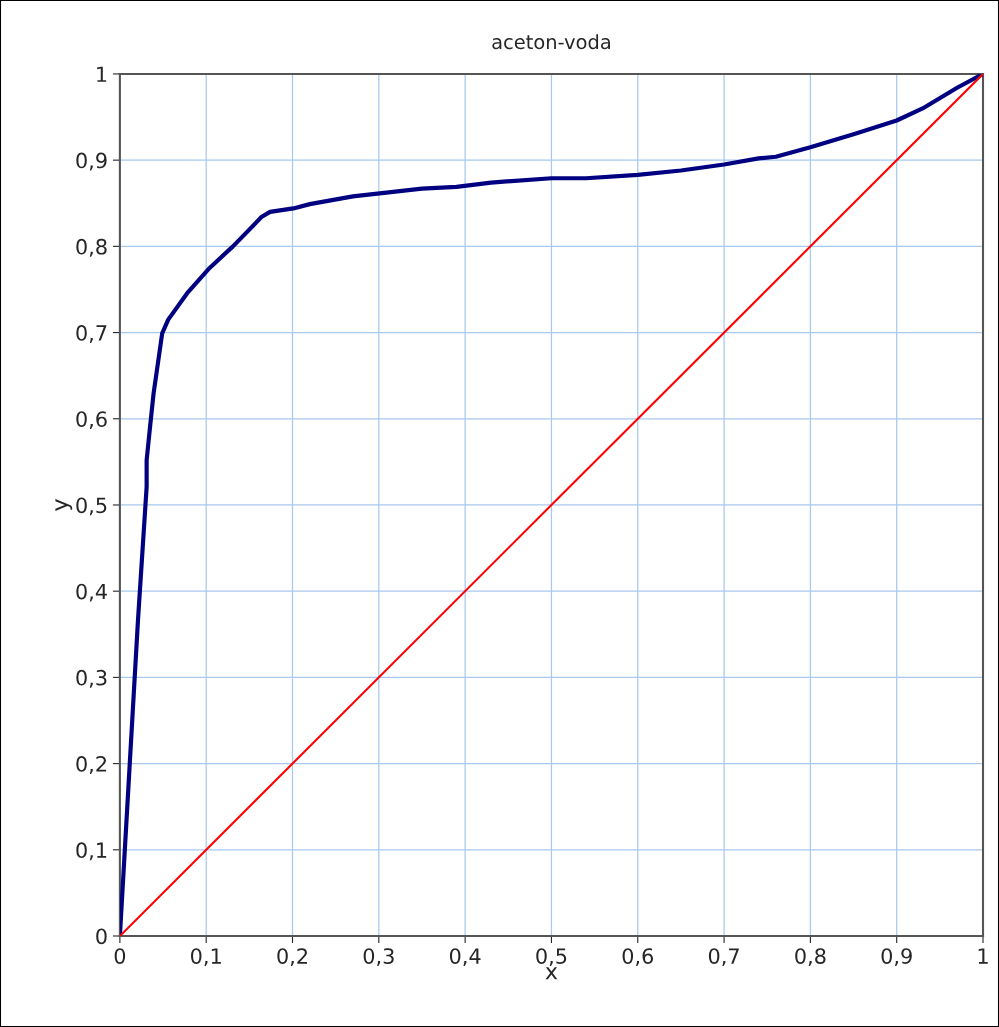 The width and height of the screenshot is (999, 1027). I want to click on x-tick-label: 0,4, so click(465, 957).